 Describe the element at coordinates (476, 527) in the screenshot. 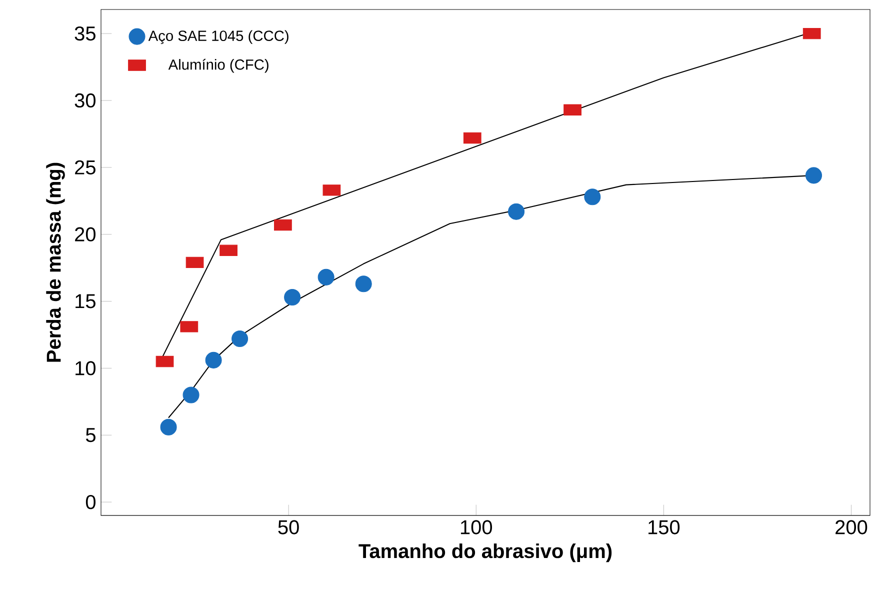

I see `x-tick-label: 100` at that location.